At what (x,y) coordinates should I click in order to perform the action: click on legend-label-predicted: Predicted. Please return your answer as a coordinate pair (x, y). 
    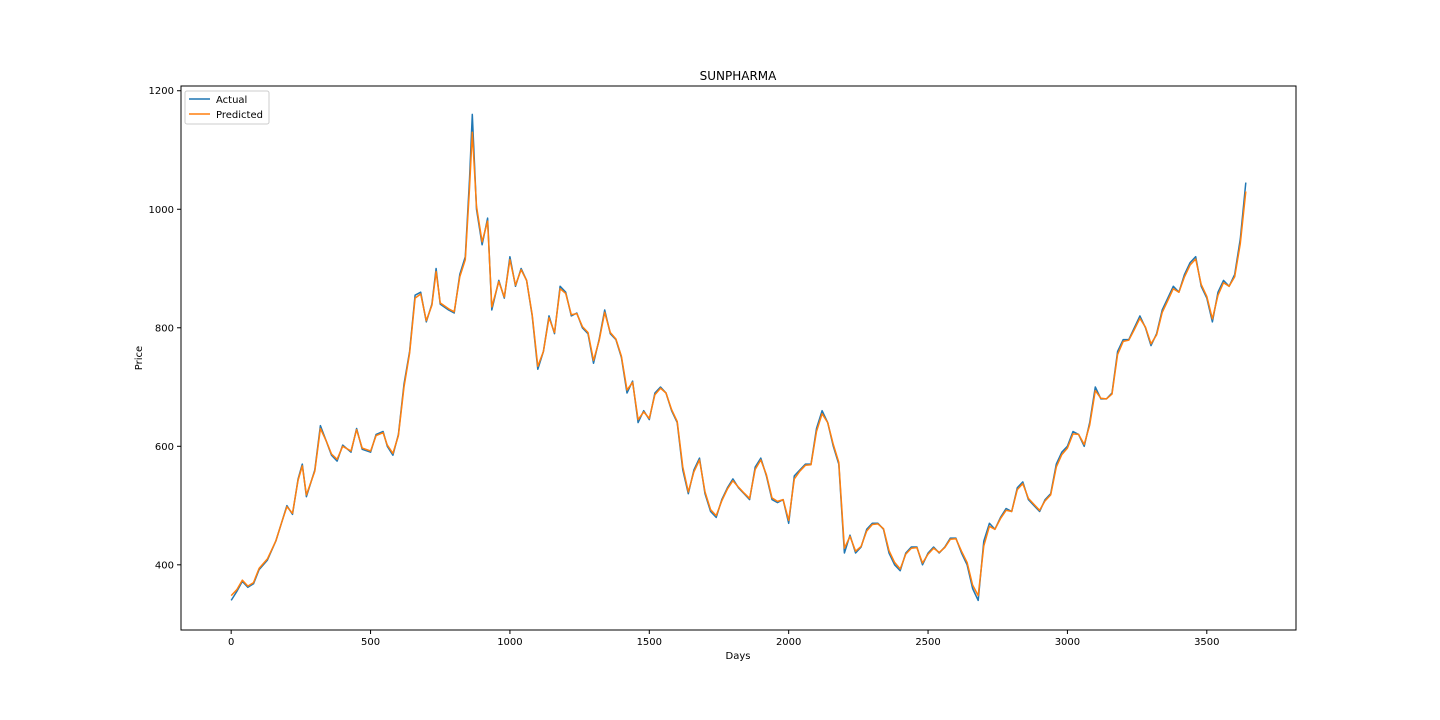
    Looking at the image, I should click on (239, 115).